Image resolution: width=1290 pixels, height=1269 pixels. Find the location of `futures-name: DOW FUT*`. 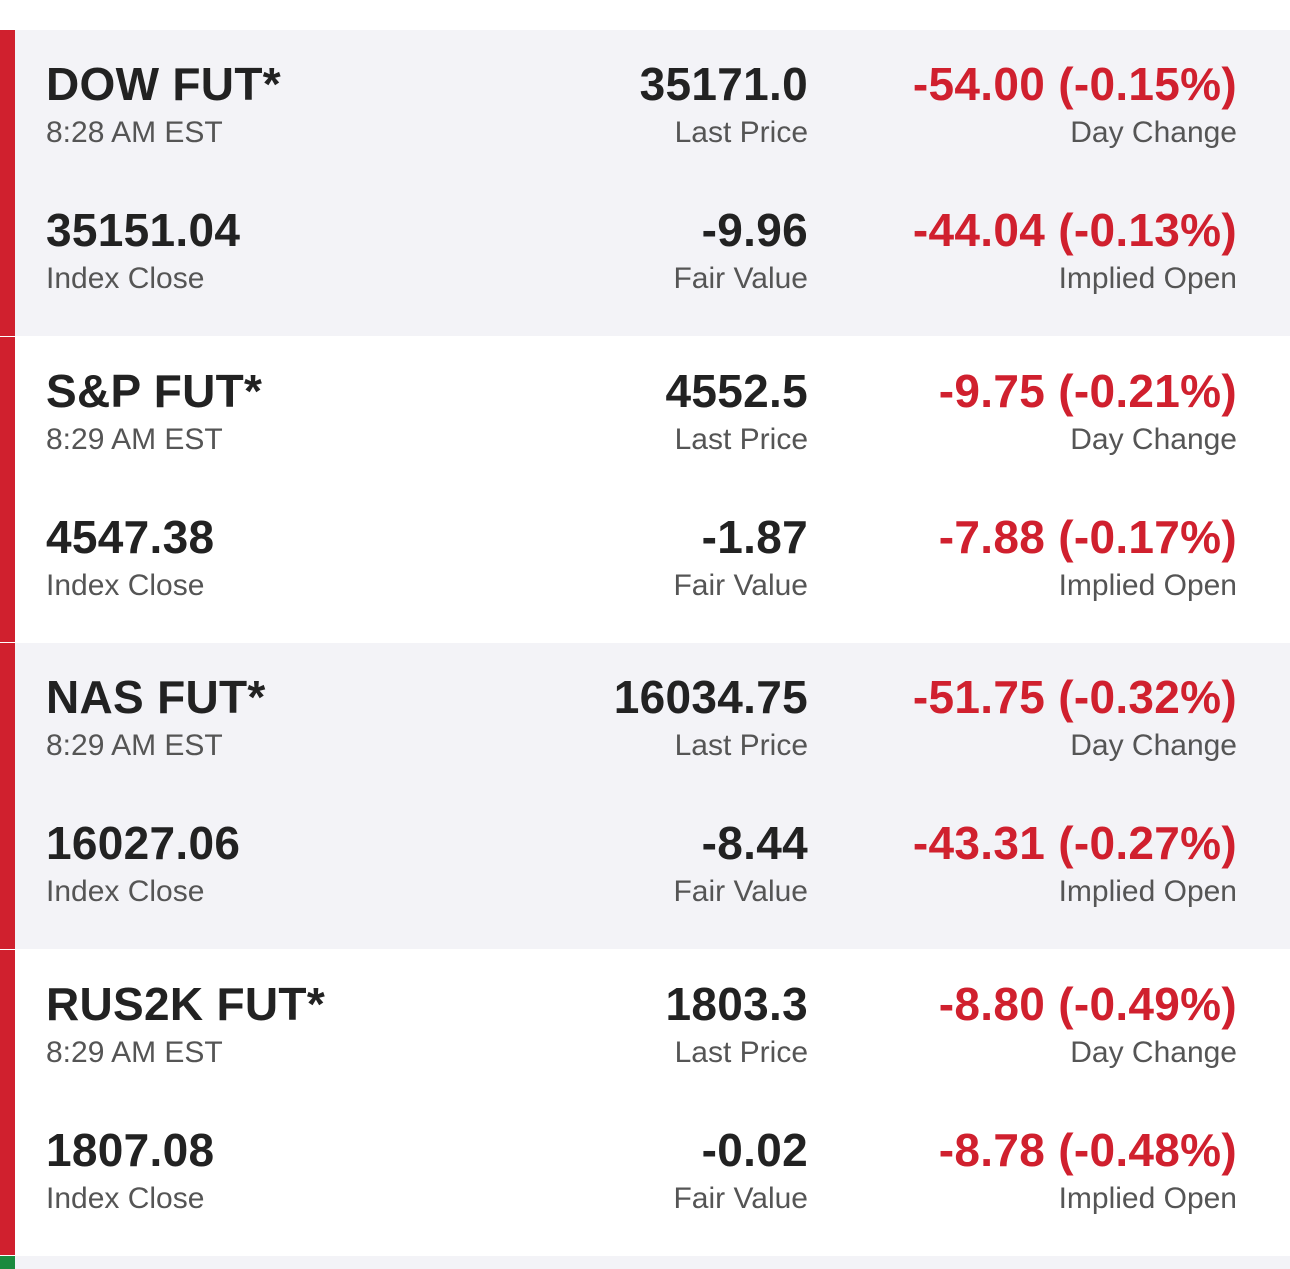

futures-name: DOW FUT* is located at coordinates (163, 84).